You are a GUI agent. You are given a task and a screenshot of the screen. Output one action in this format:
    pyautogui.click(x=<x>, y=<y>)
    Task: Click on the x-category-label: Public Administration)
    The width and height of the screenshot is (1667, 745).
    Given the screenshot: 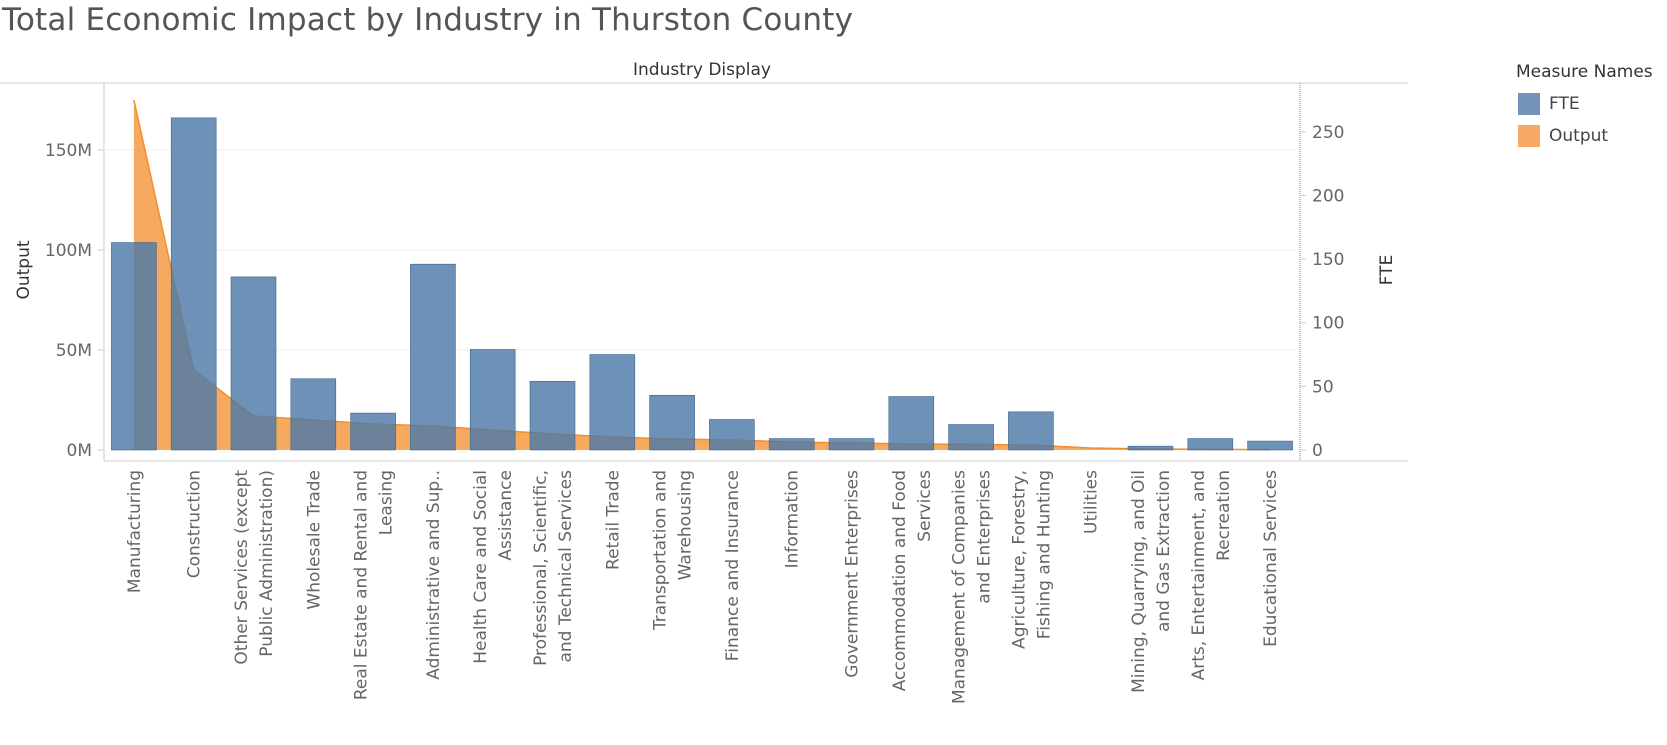 What is the action you would take?
    pyautogui.click(x=267, y=563)
    